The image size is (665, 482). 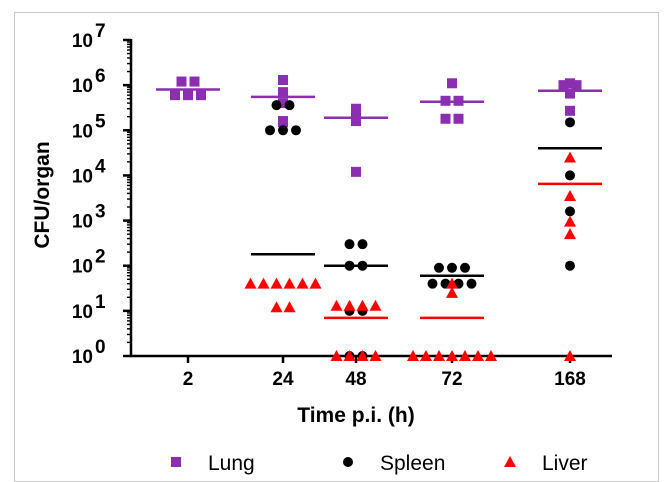 What do you see at coordinates (355, 379) in the screenshot?
I see `x-tick-label: 48` at bounding box center [355, 379].